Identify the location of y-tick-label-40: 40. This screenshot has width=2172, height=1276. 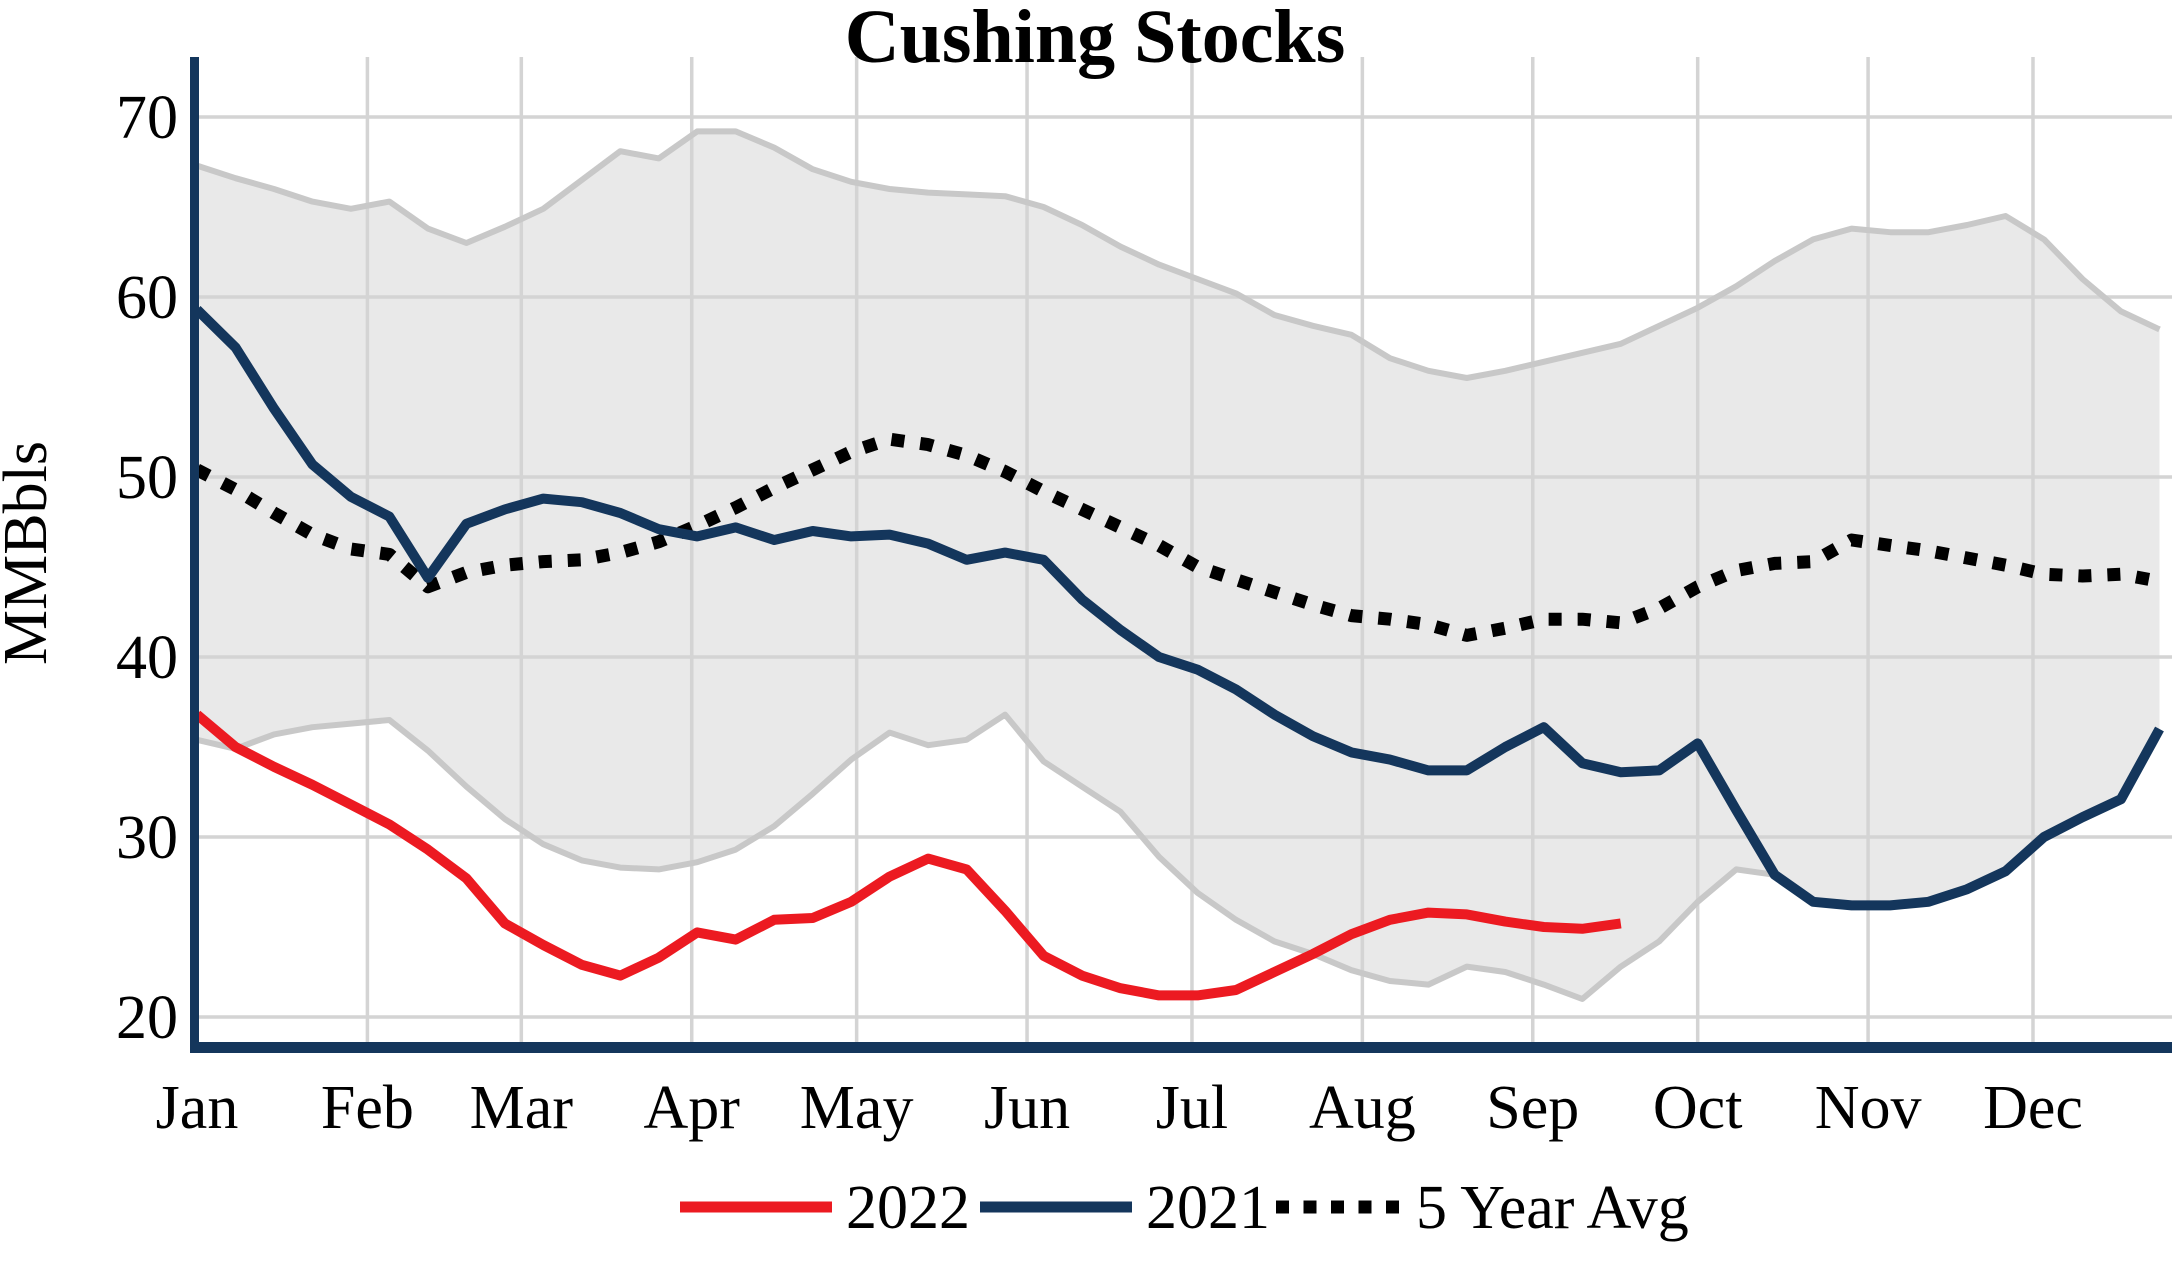
(147, 658).